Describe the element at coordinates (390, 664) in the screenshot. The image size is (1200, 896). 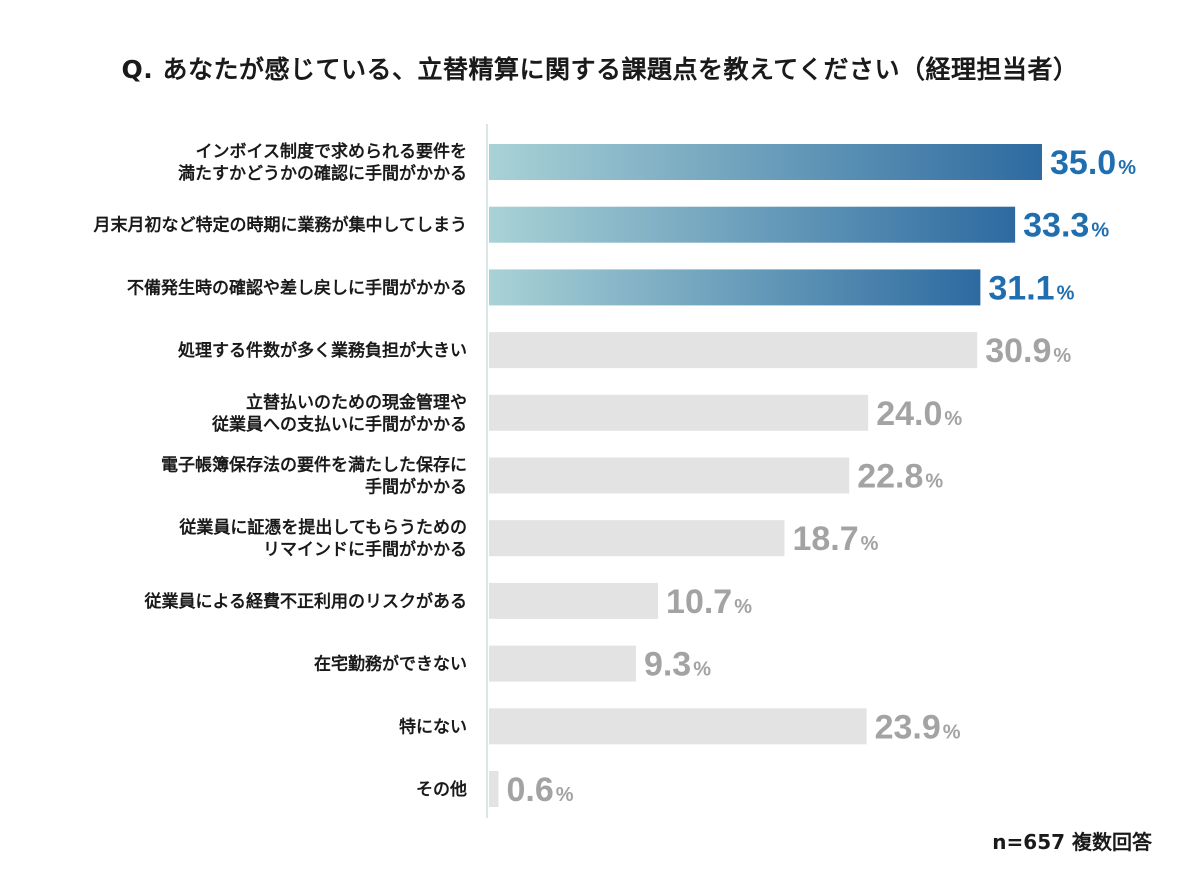
I see `category-label-9: 在宅勤務ができない` at that location.